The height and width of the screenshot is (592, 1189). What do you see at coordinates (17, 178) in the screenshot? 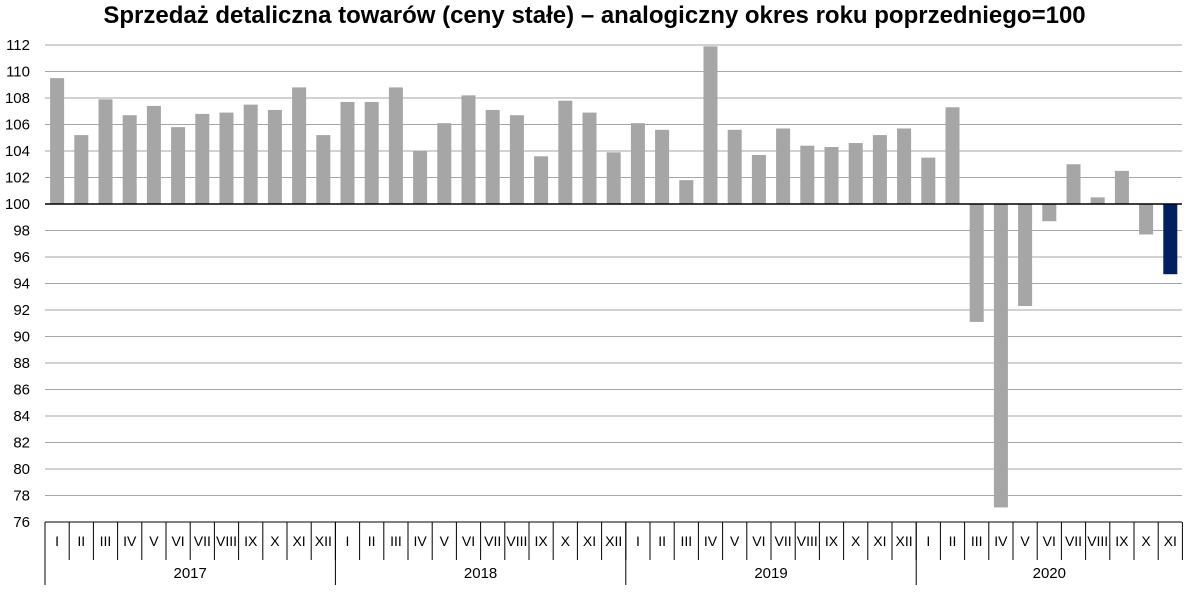
I see `y-tick-label: 102` at bounding box center [17, 178].